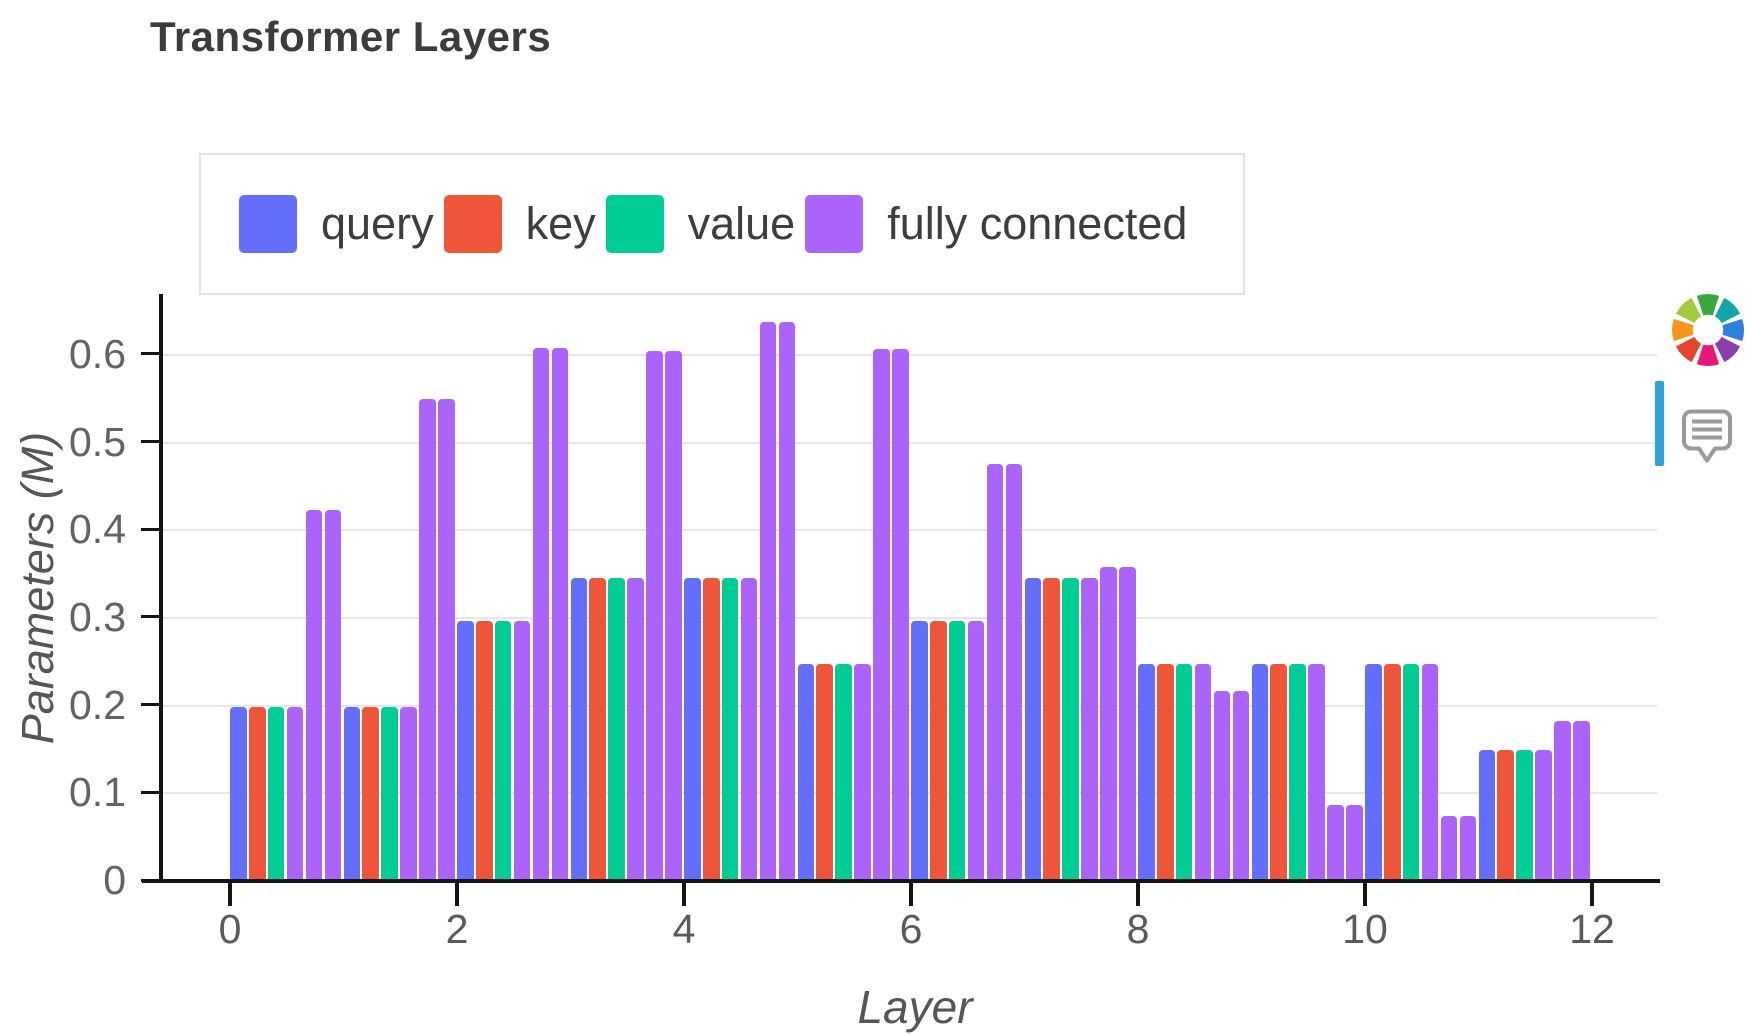  Describe the element at coordinates (1487, 815) in the screenshot. I see `bar-layer11-query` at that location.